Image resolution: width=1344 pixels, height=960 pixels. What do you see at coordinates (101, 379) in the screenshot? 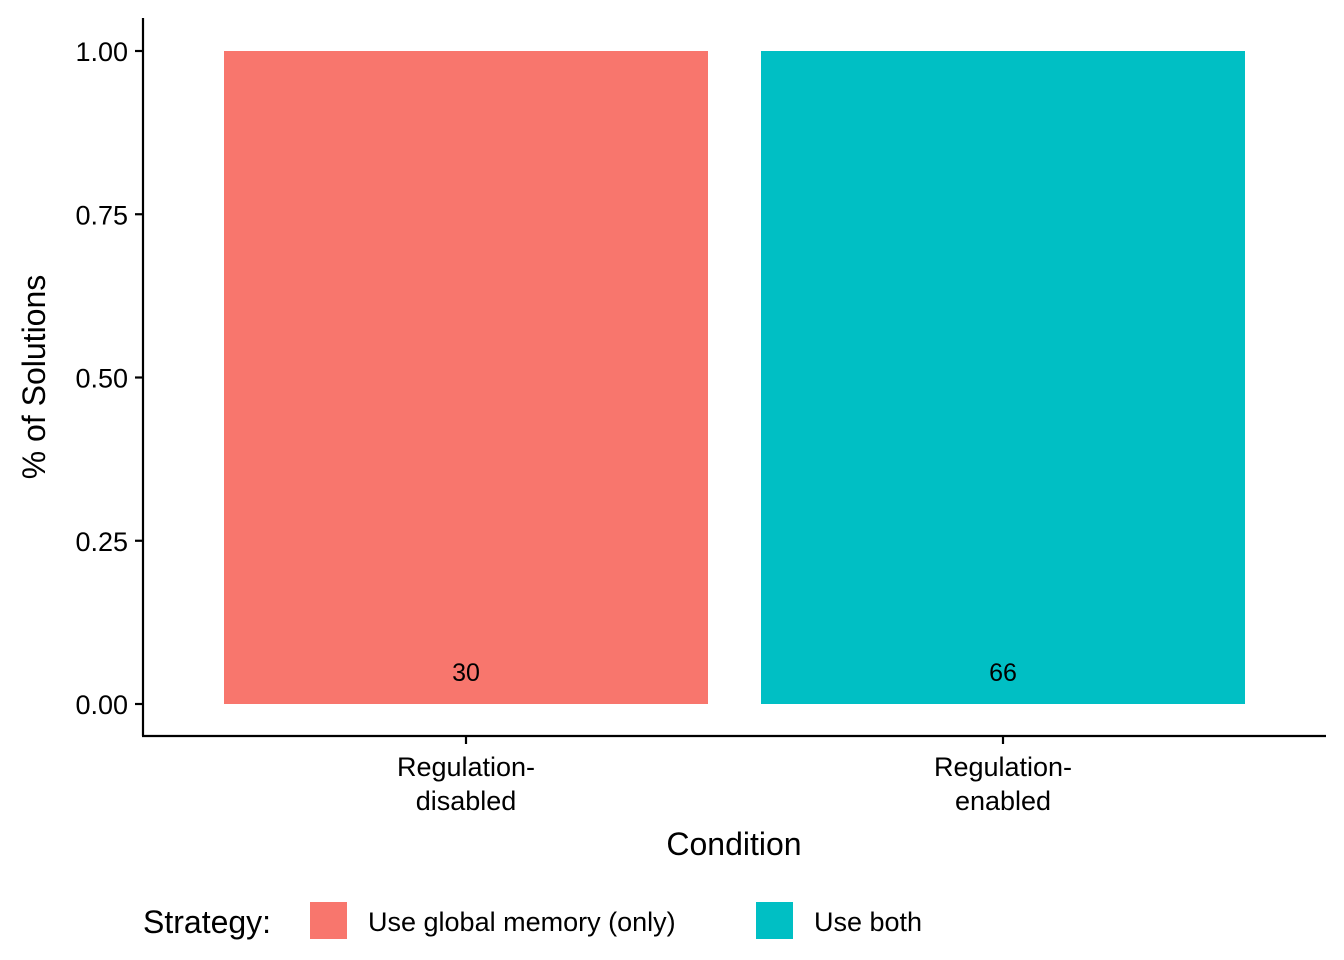
I see `y-tick-label: 0.50` at bounding box center [101, 379].